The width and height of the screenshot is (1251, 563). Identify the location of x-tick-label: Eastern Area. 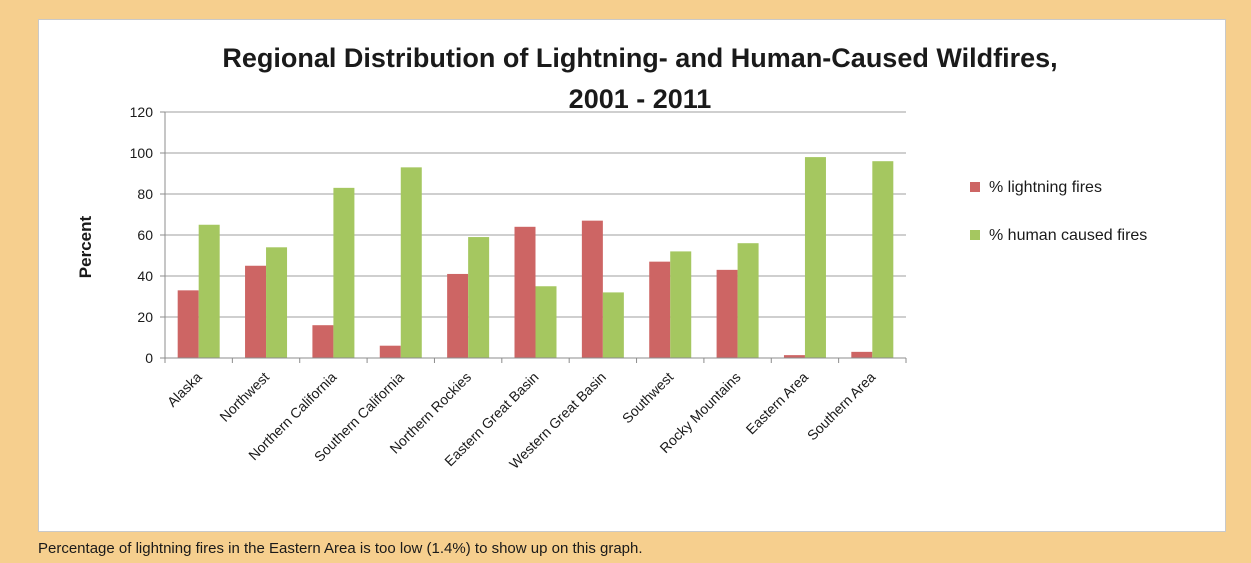
(777, 403).